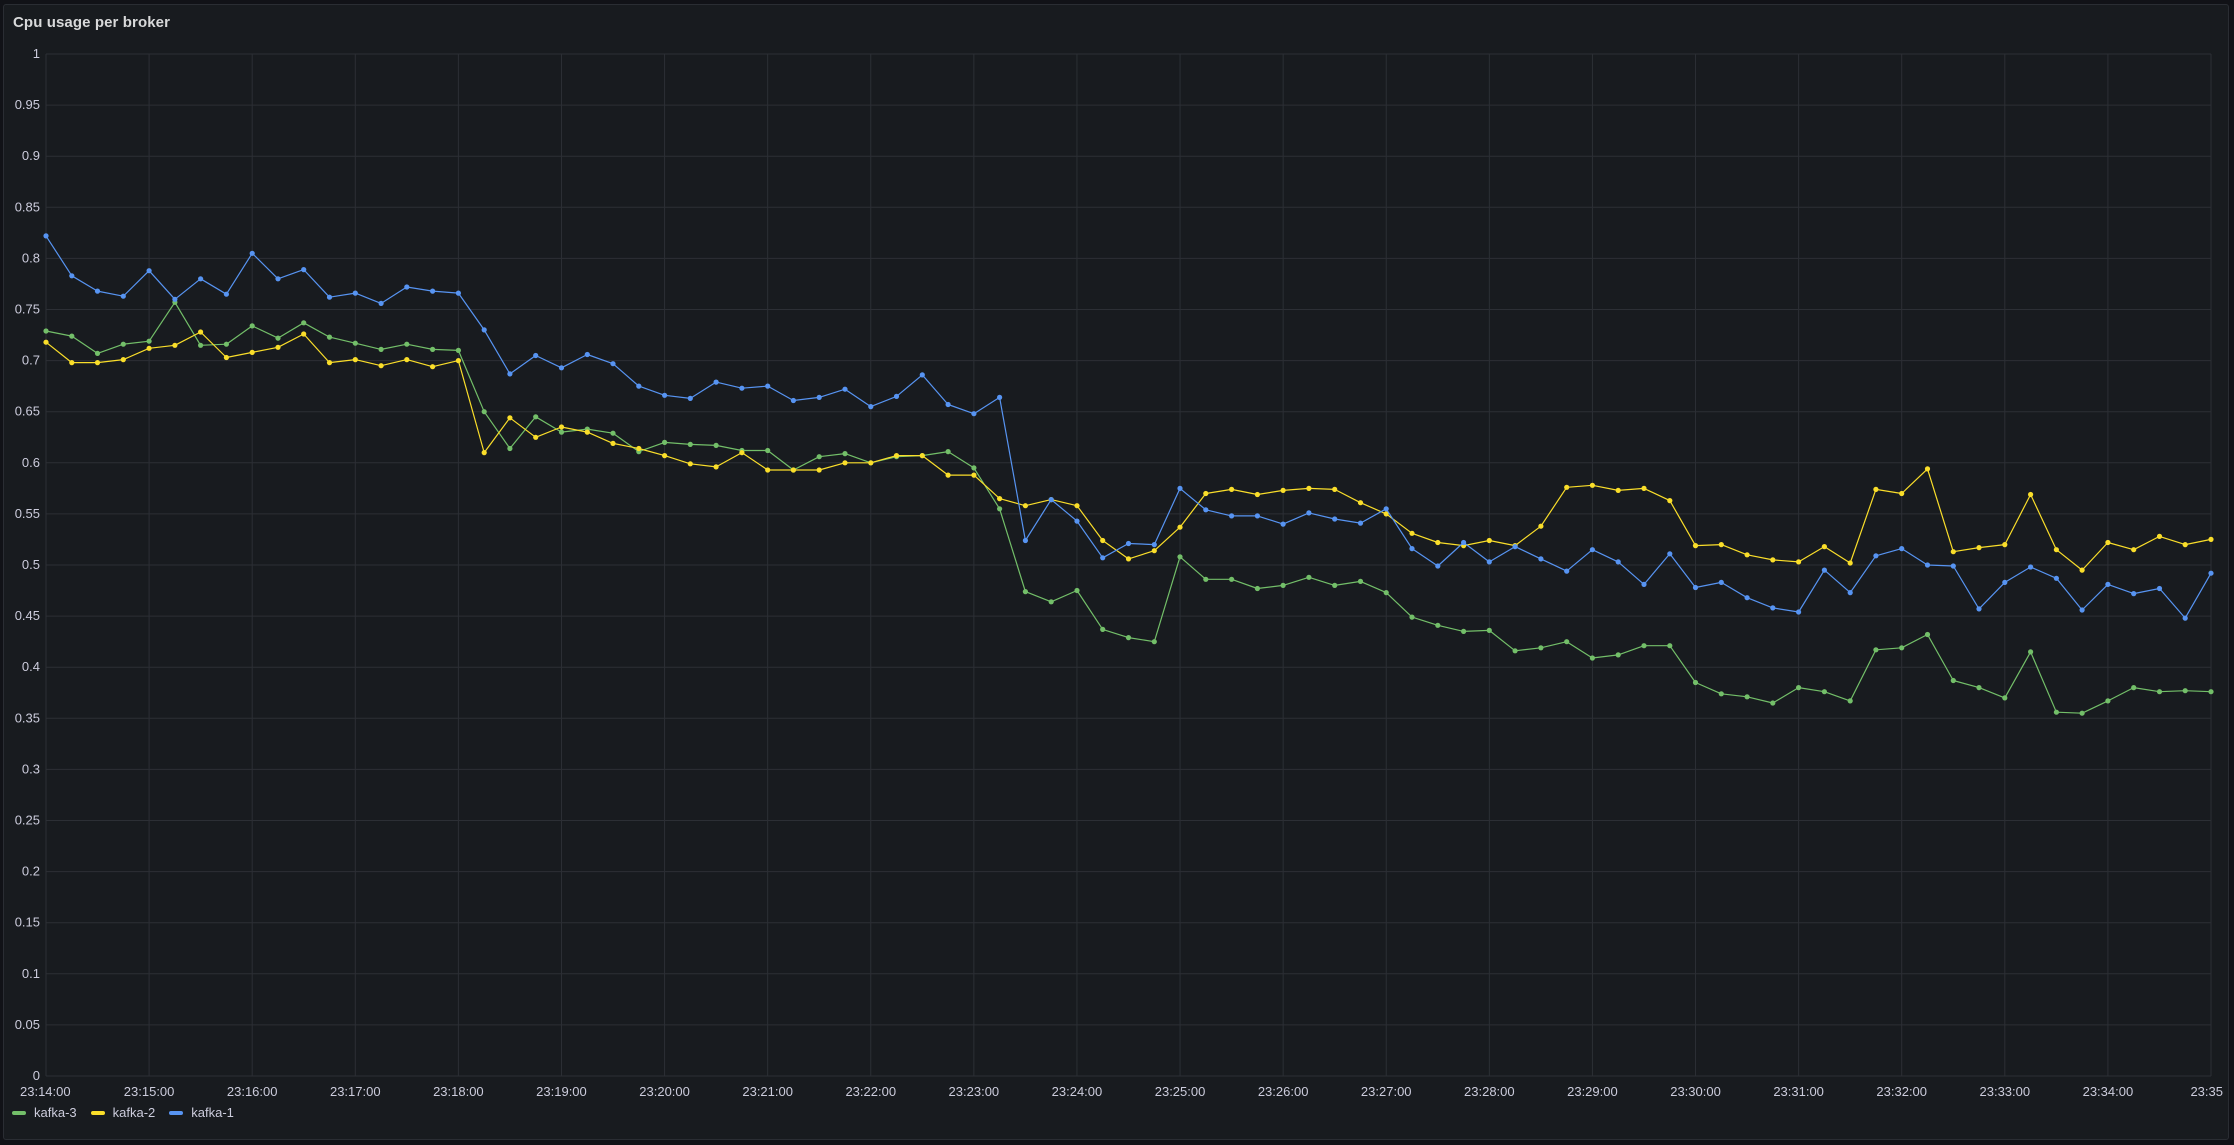  I want to click on legend-item-kafka-2: kafka-2, so click(122, 1112).